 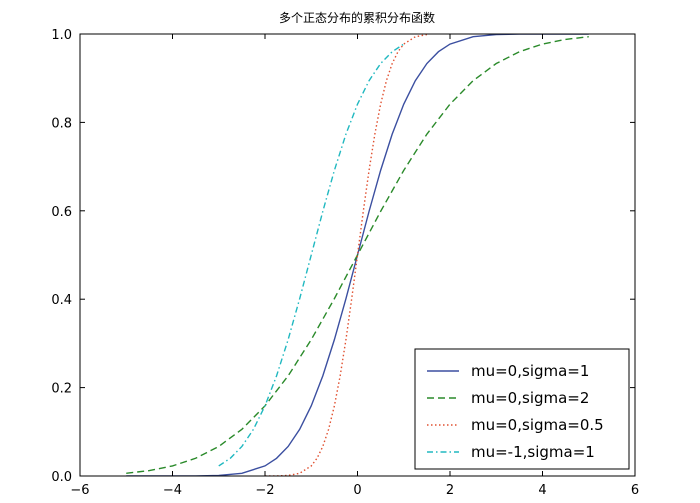 I want to click on chart-title: 多个正态分布的累积分布函数, so click(x=357, y=17).